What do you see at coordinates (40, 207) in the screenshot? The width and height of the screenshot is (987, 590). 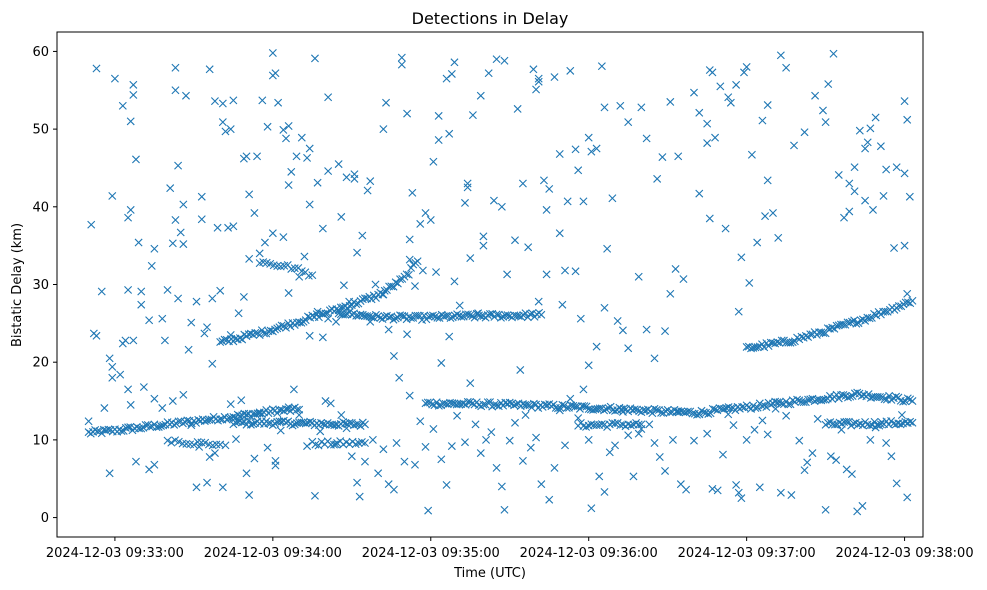 I see `y-tick-label: 40` at bounding box center [40, 207].